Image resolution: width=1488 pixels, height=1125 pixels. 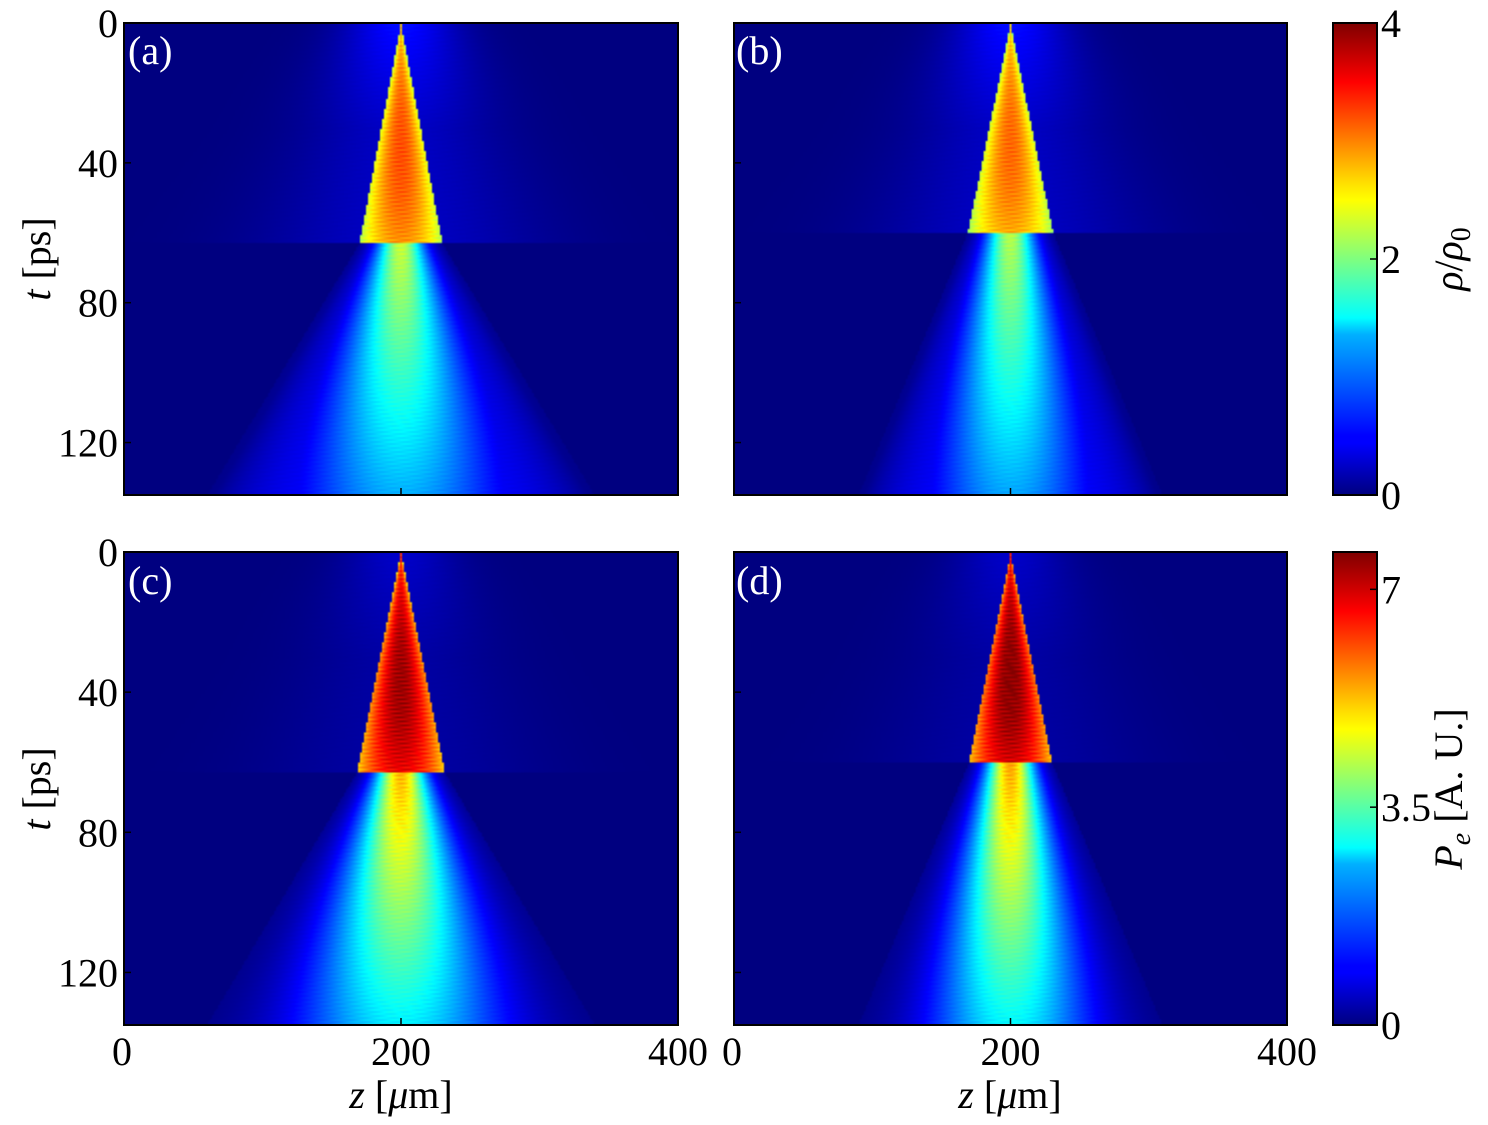 What do you see at coordinates (759, 50) in the screenshot?
I see `panel-label-b: (b)` at bounding box center [759, 50].